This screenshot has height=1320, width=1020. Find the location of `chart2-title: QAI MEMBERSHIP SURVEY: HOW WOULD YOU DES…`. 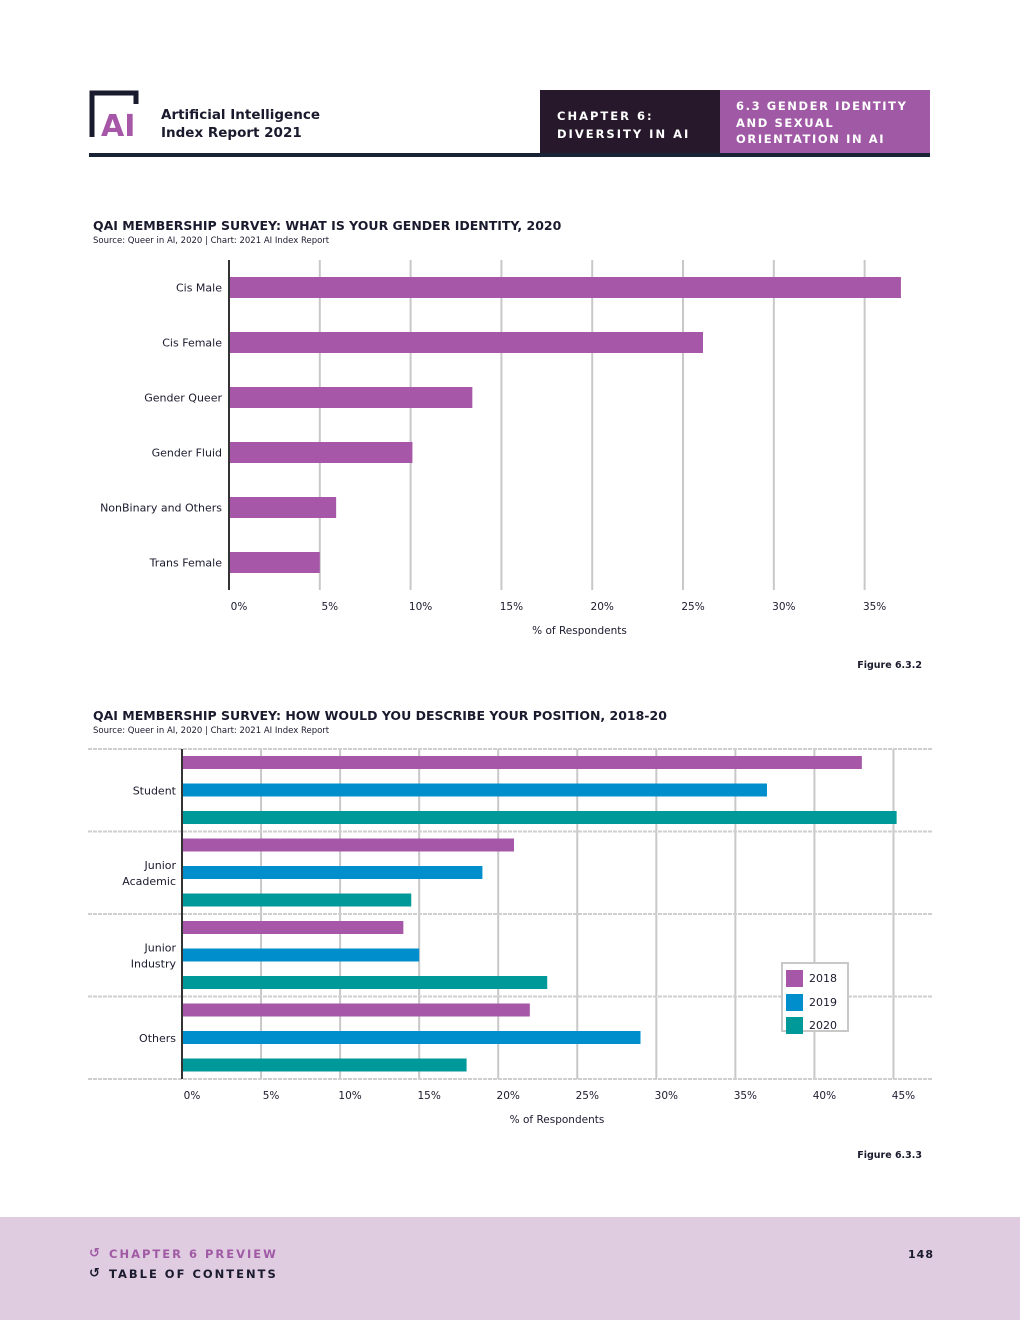

chart2-title: QAI MEMBERSHIP SURVEY: HOW WOULD YOU DES… is located at coordinates (380, 715).